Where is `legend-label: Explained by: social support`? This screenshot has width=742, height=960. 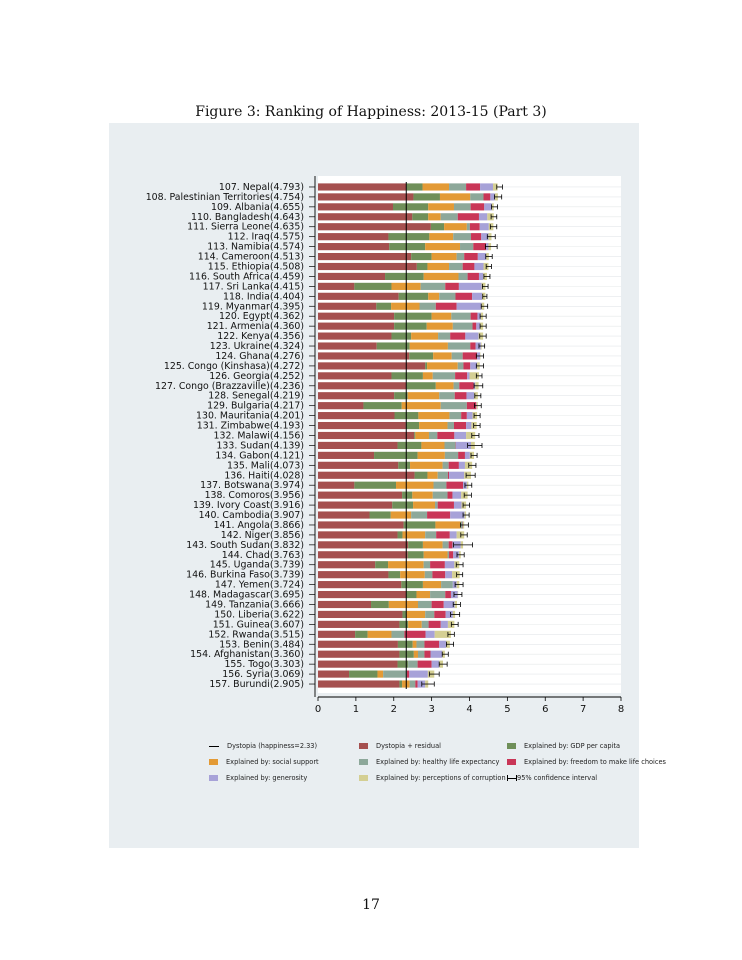
legend-label: Explained by: social support is located at coordinates (272, 762).